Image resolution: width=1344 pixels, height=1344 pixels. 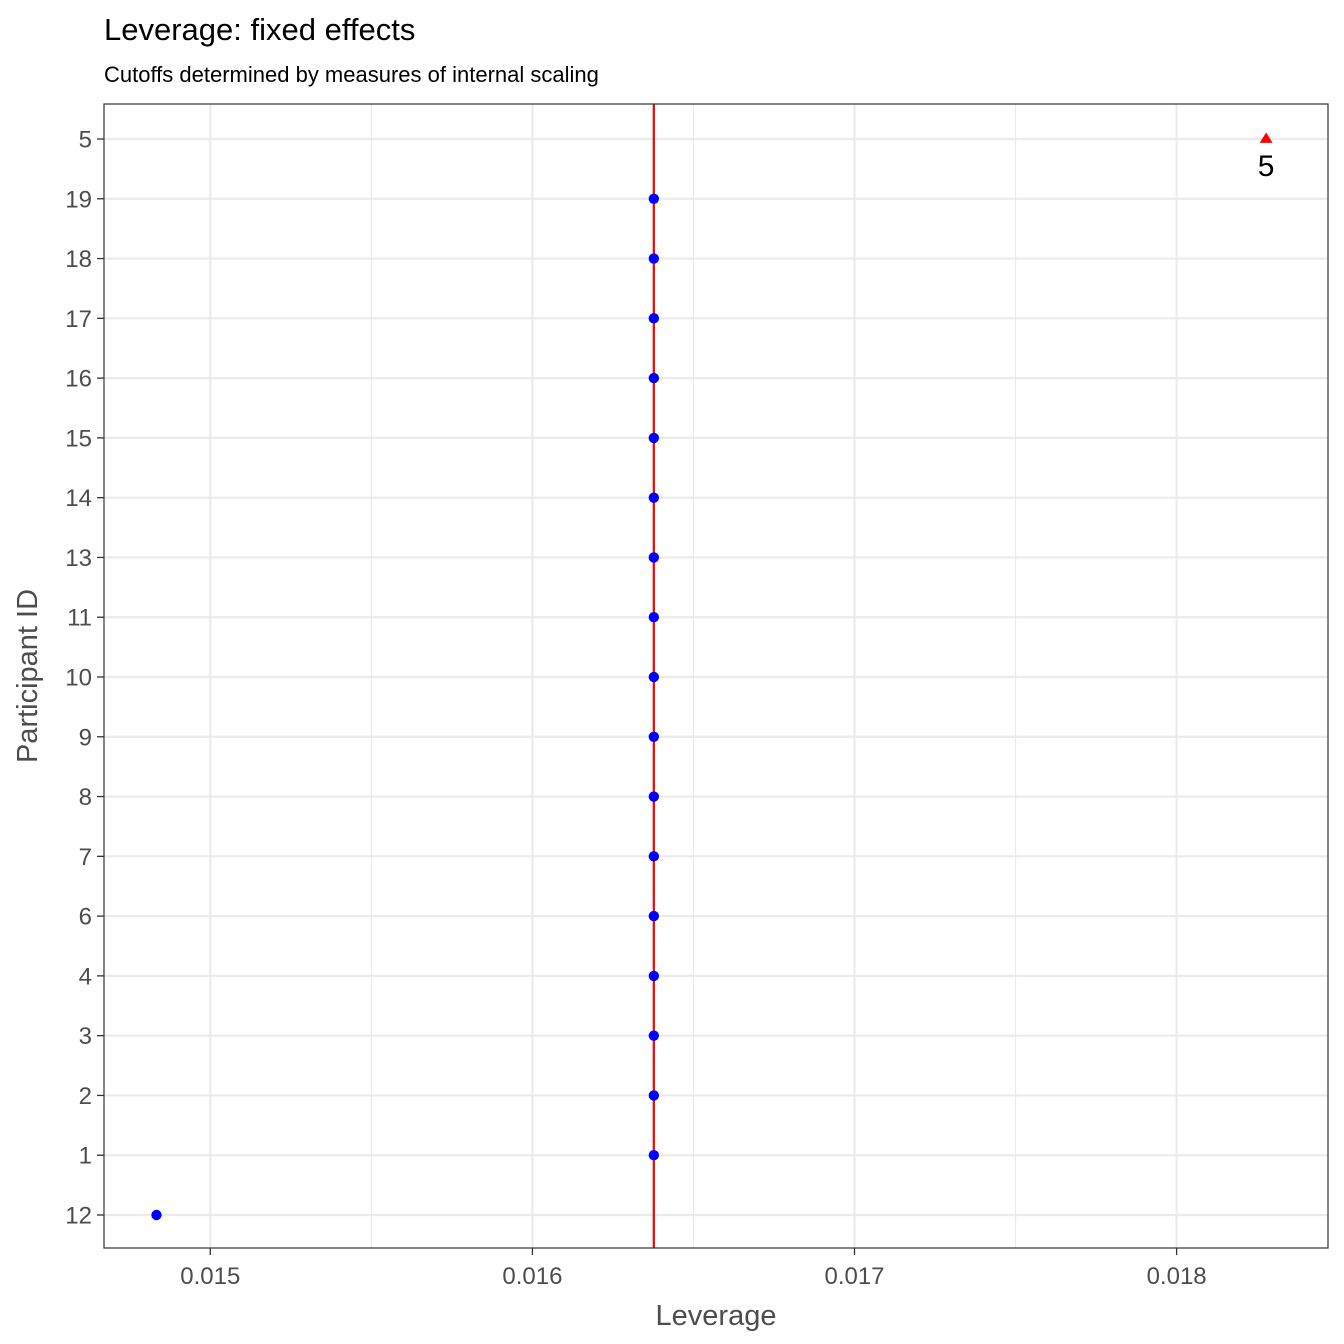 What do you see at coordinates (78, 678) in the screenshot?
I see `y-tick-label: 10` at bounding box center [78, 678].